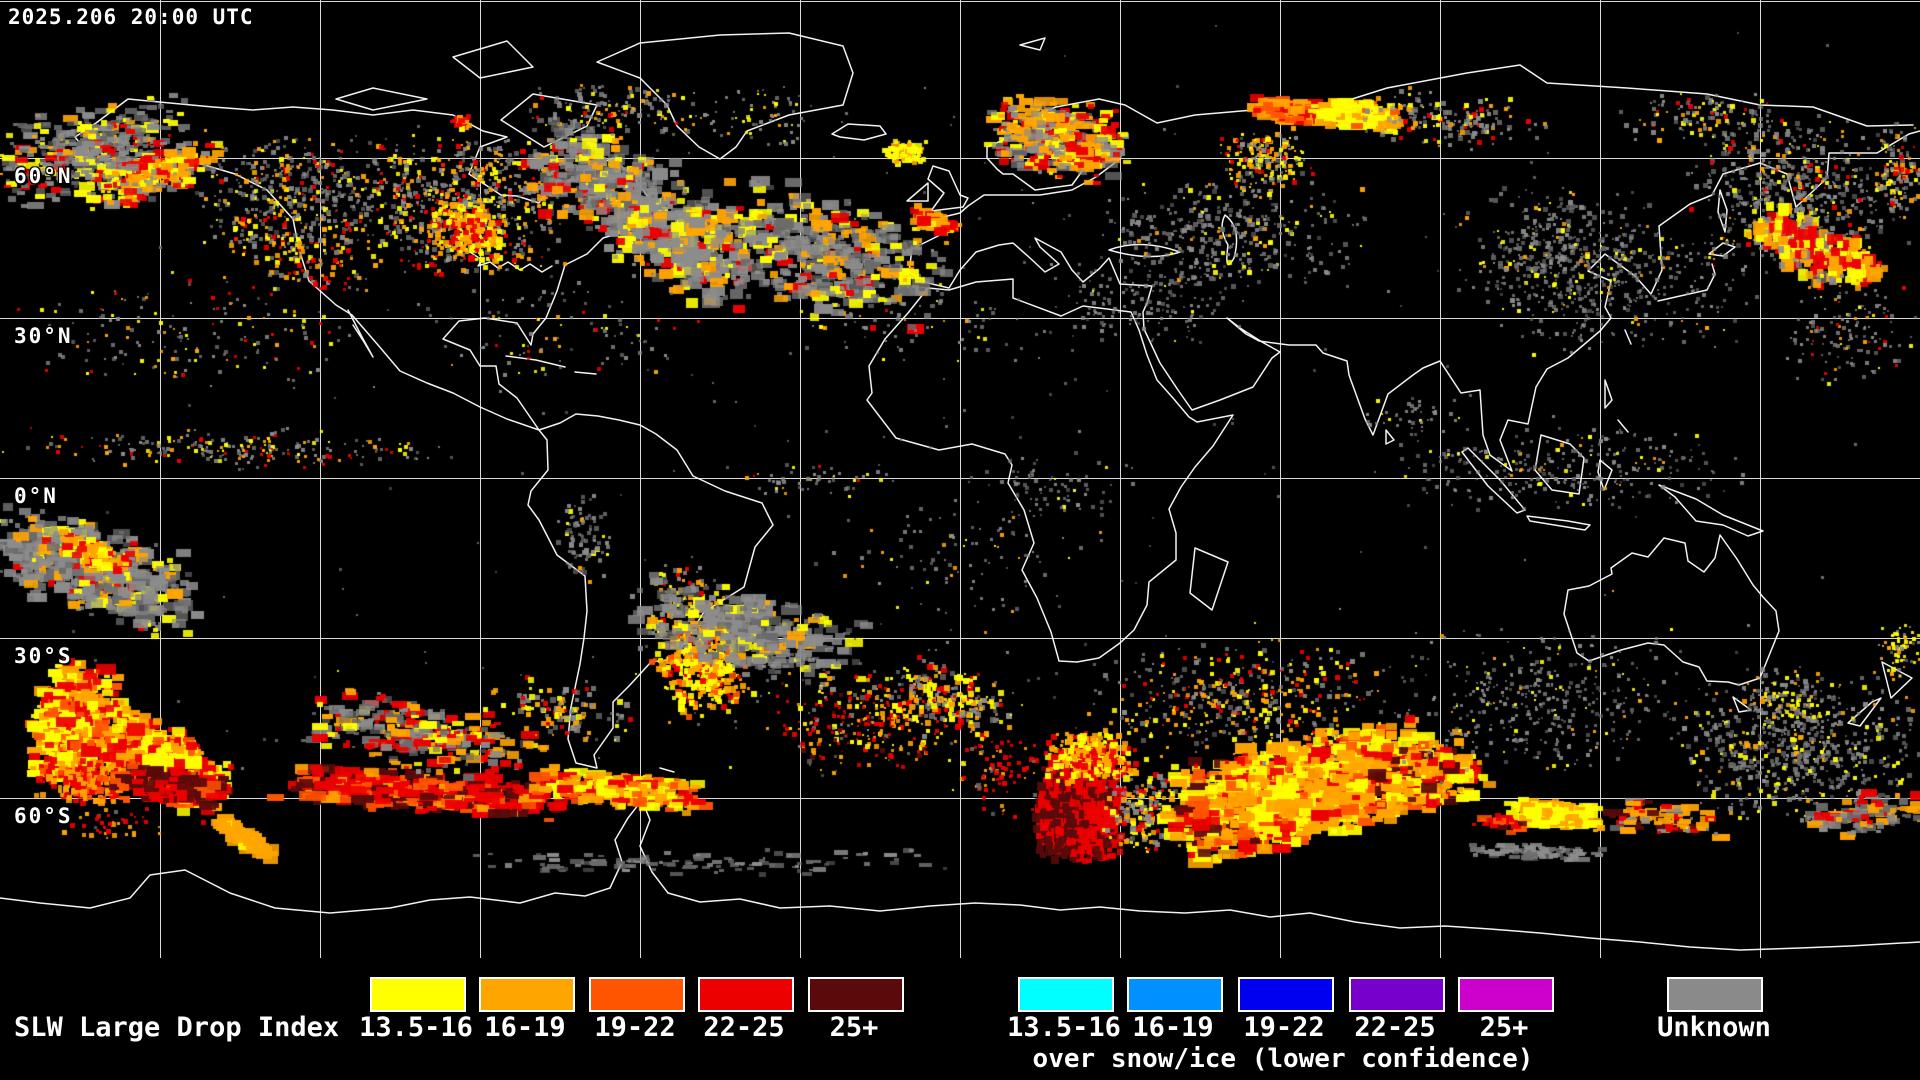  I want to click on lat-label-0n: 0°N, so click(36, 496).